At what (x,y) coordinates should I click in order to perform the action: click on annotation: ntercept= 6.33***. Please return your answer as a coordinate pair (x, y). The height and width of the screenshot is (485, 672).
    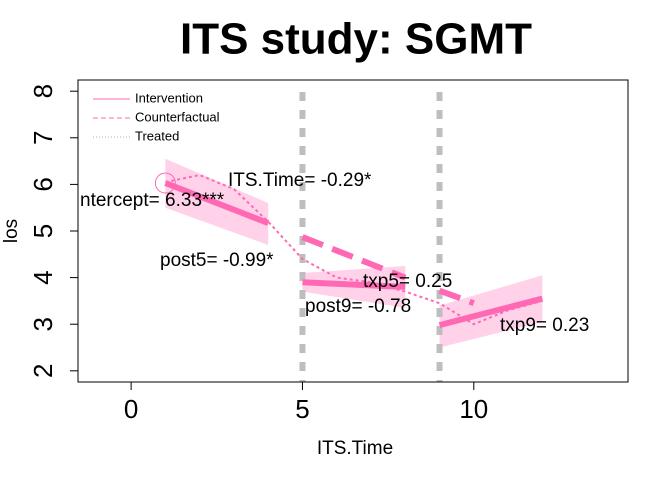
    Looking at the image, I should click on (152, 200).